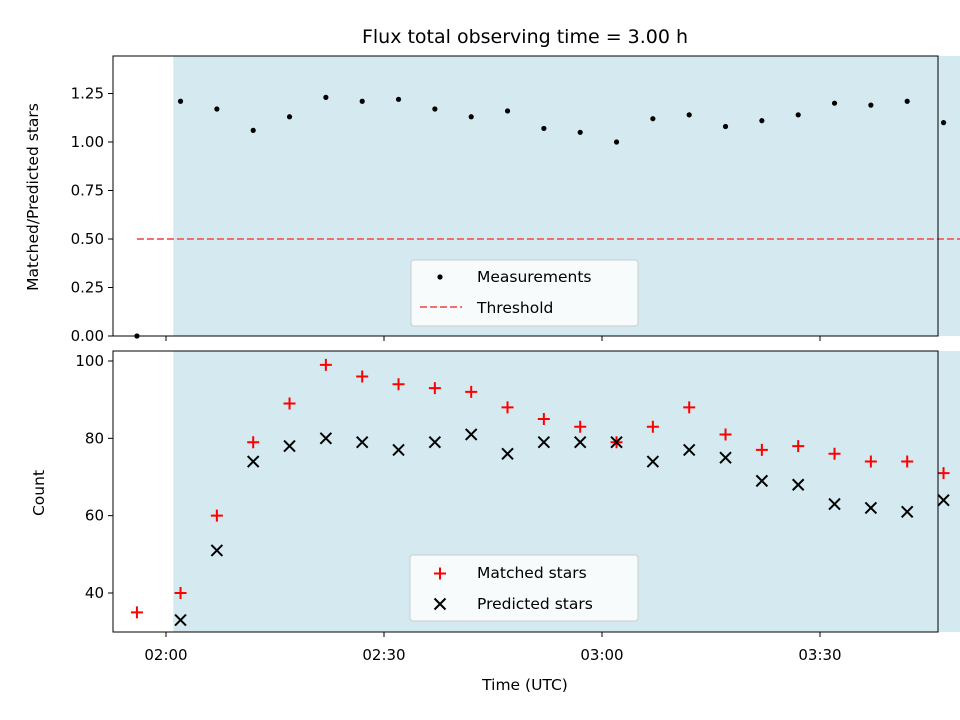 The height and width of the screenshot is (720, 960). I want to click on bottom-y-tick-label: 40, so click(94, 593).